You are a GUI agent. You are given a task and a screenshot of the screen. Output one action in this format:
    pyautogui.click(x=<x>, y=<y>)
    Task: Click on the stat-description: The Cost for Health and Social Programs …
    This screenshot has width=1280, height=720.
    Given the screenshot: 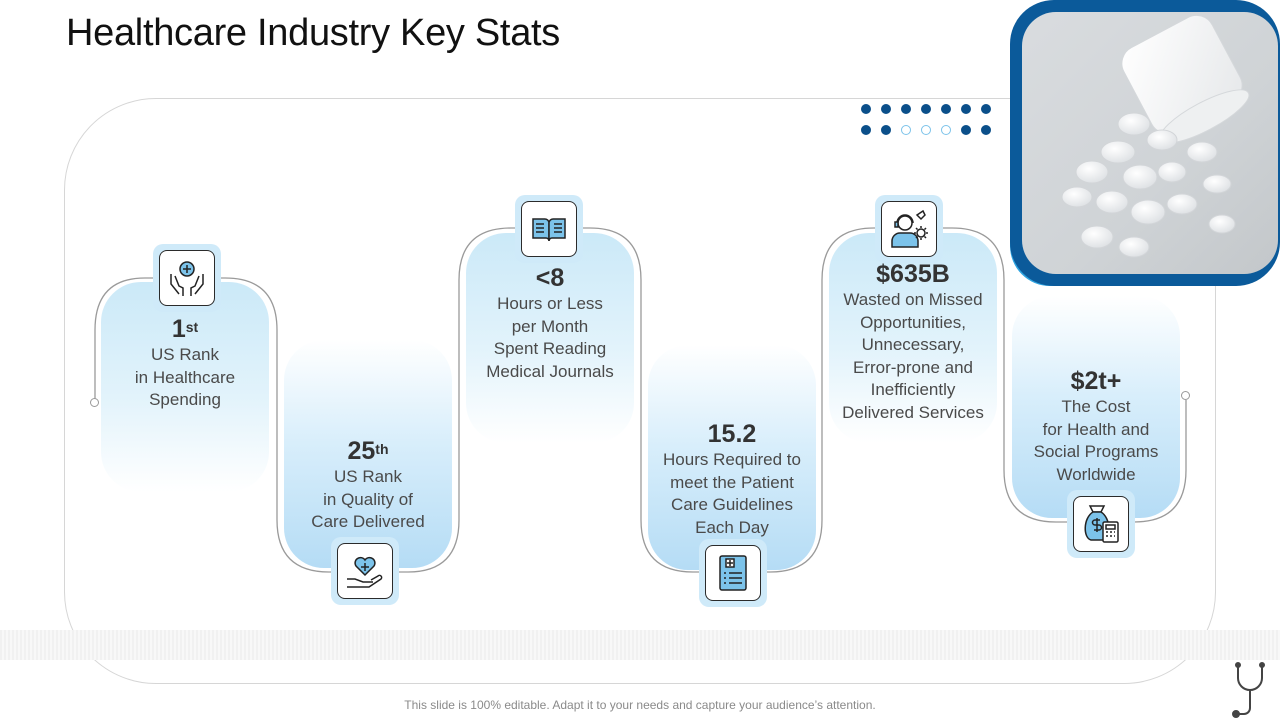 What is the action you would take?
    pyautogui.click(x=1096, y=440)
    